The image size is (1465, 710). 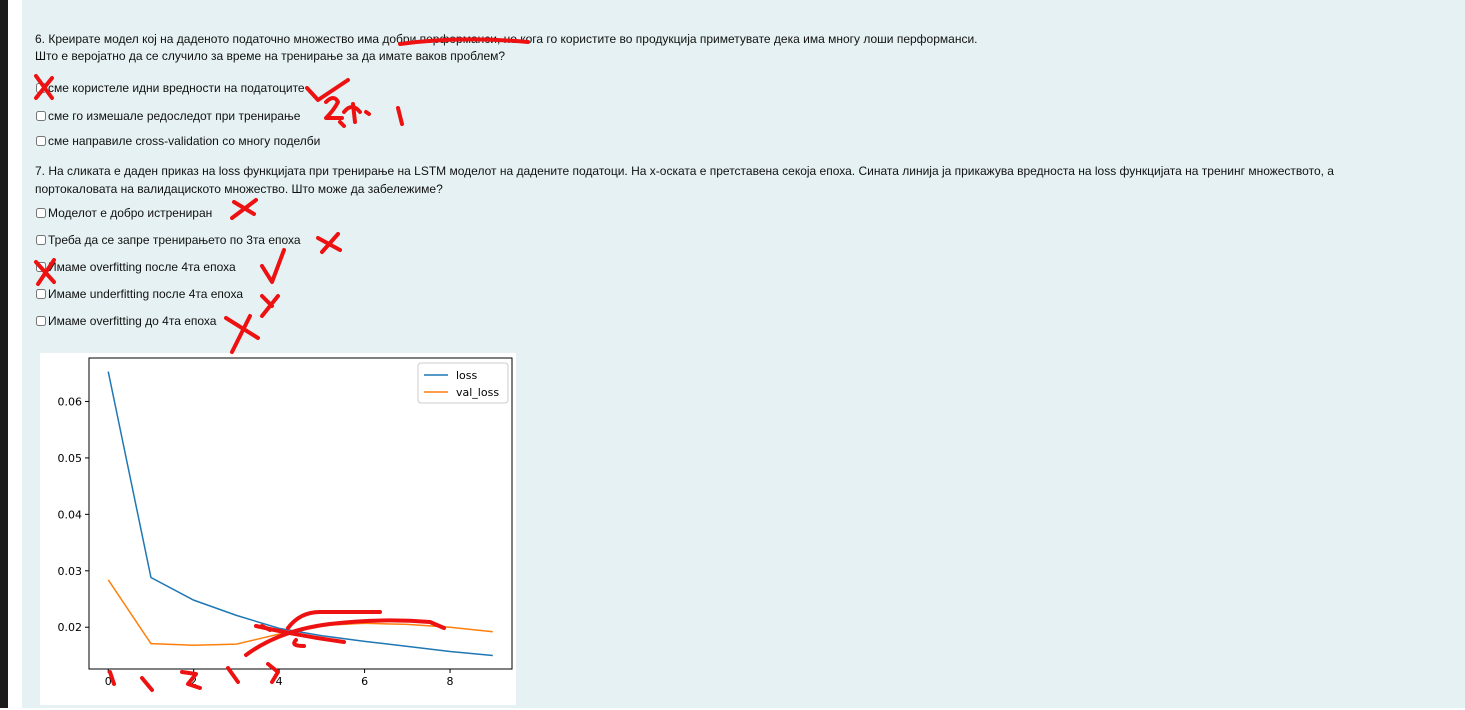 I want to click on q7-option-1-label: Моделот е добро истрениран, so click(x=130, y=213).